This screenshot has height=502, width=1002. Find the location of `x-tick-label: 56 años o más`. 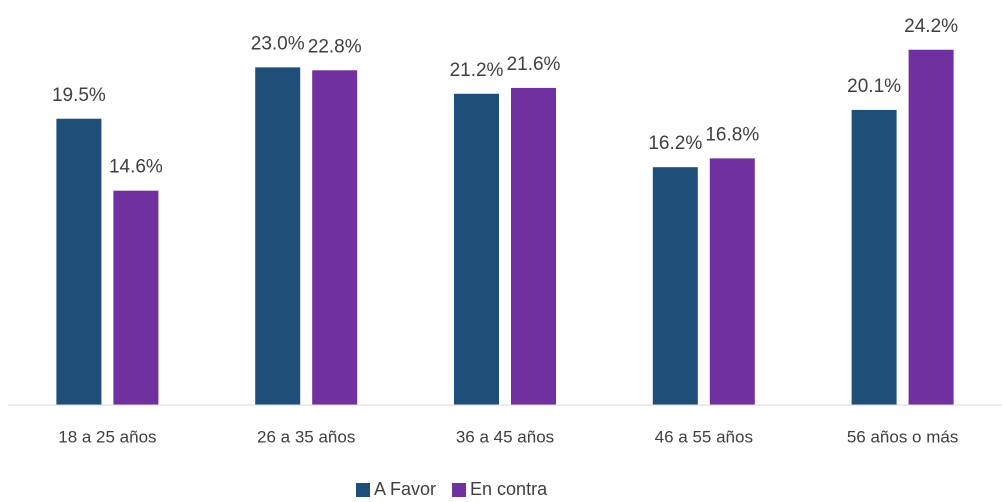

x-tick-label: 56 años o más is located at coordinates (903, 436).